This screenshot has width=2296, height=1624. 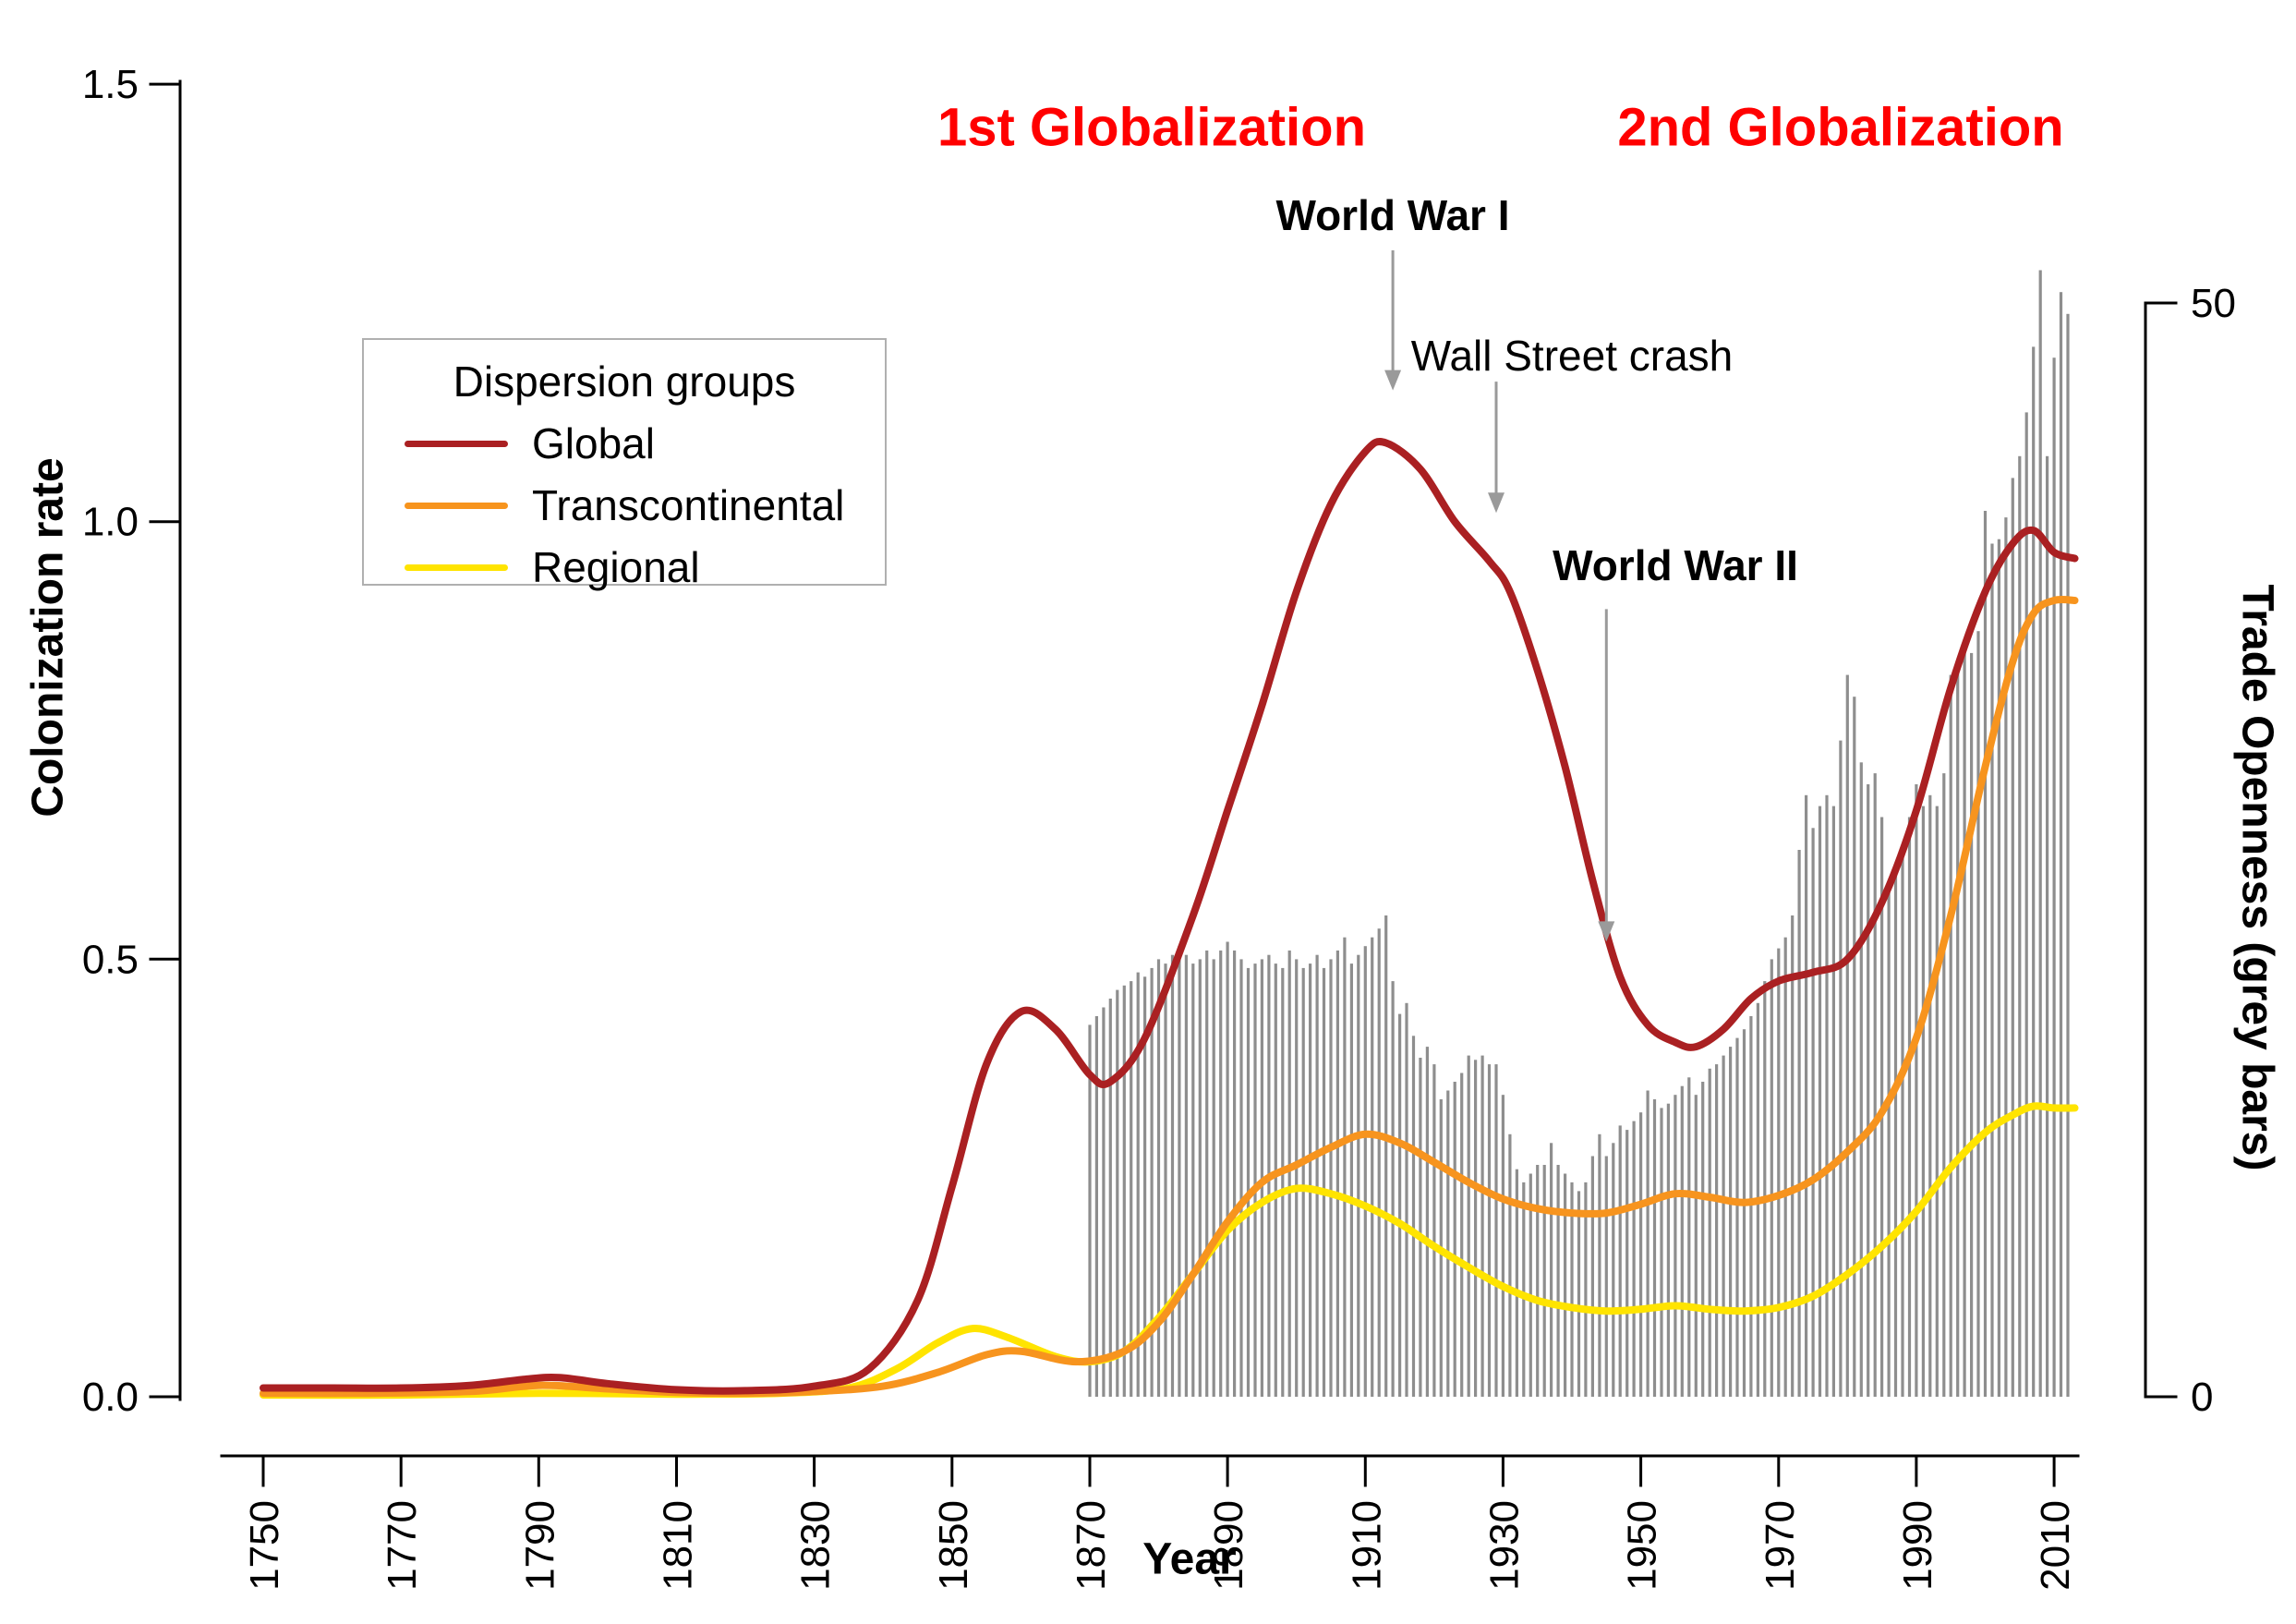 I want to click on x-axis-tick-label: 1850, so click(x=953, y=1545).